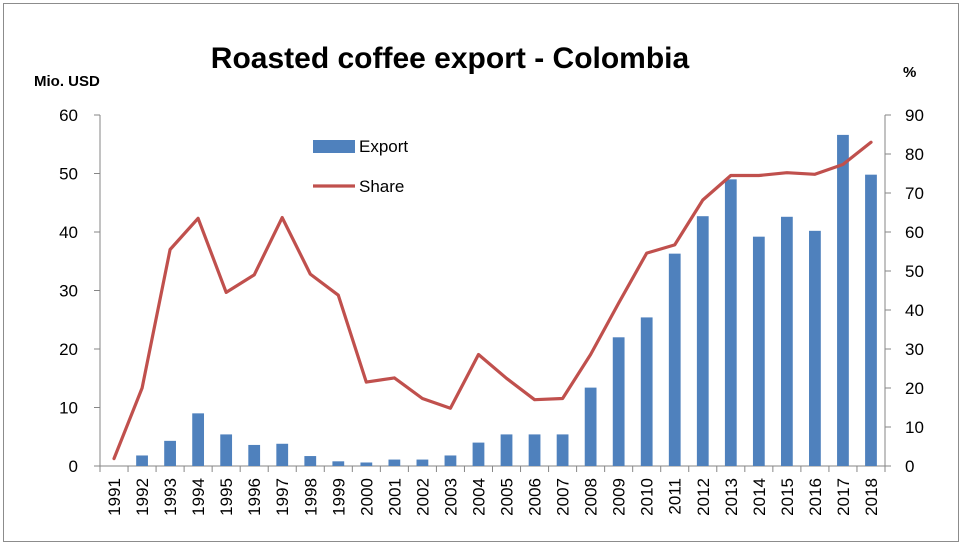 This screenshot has height=546, width=963. Describe the element at coordinates (422, 398) in the screenshot. I see `point-share-2002` at that location.